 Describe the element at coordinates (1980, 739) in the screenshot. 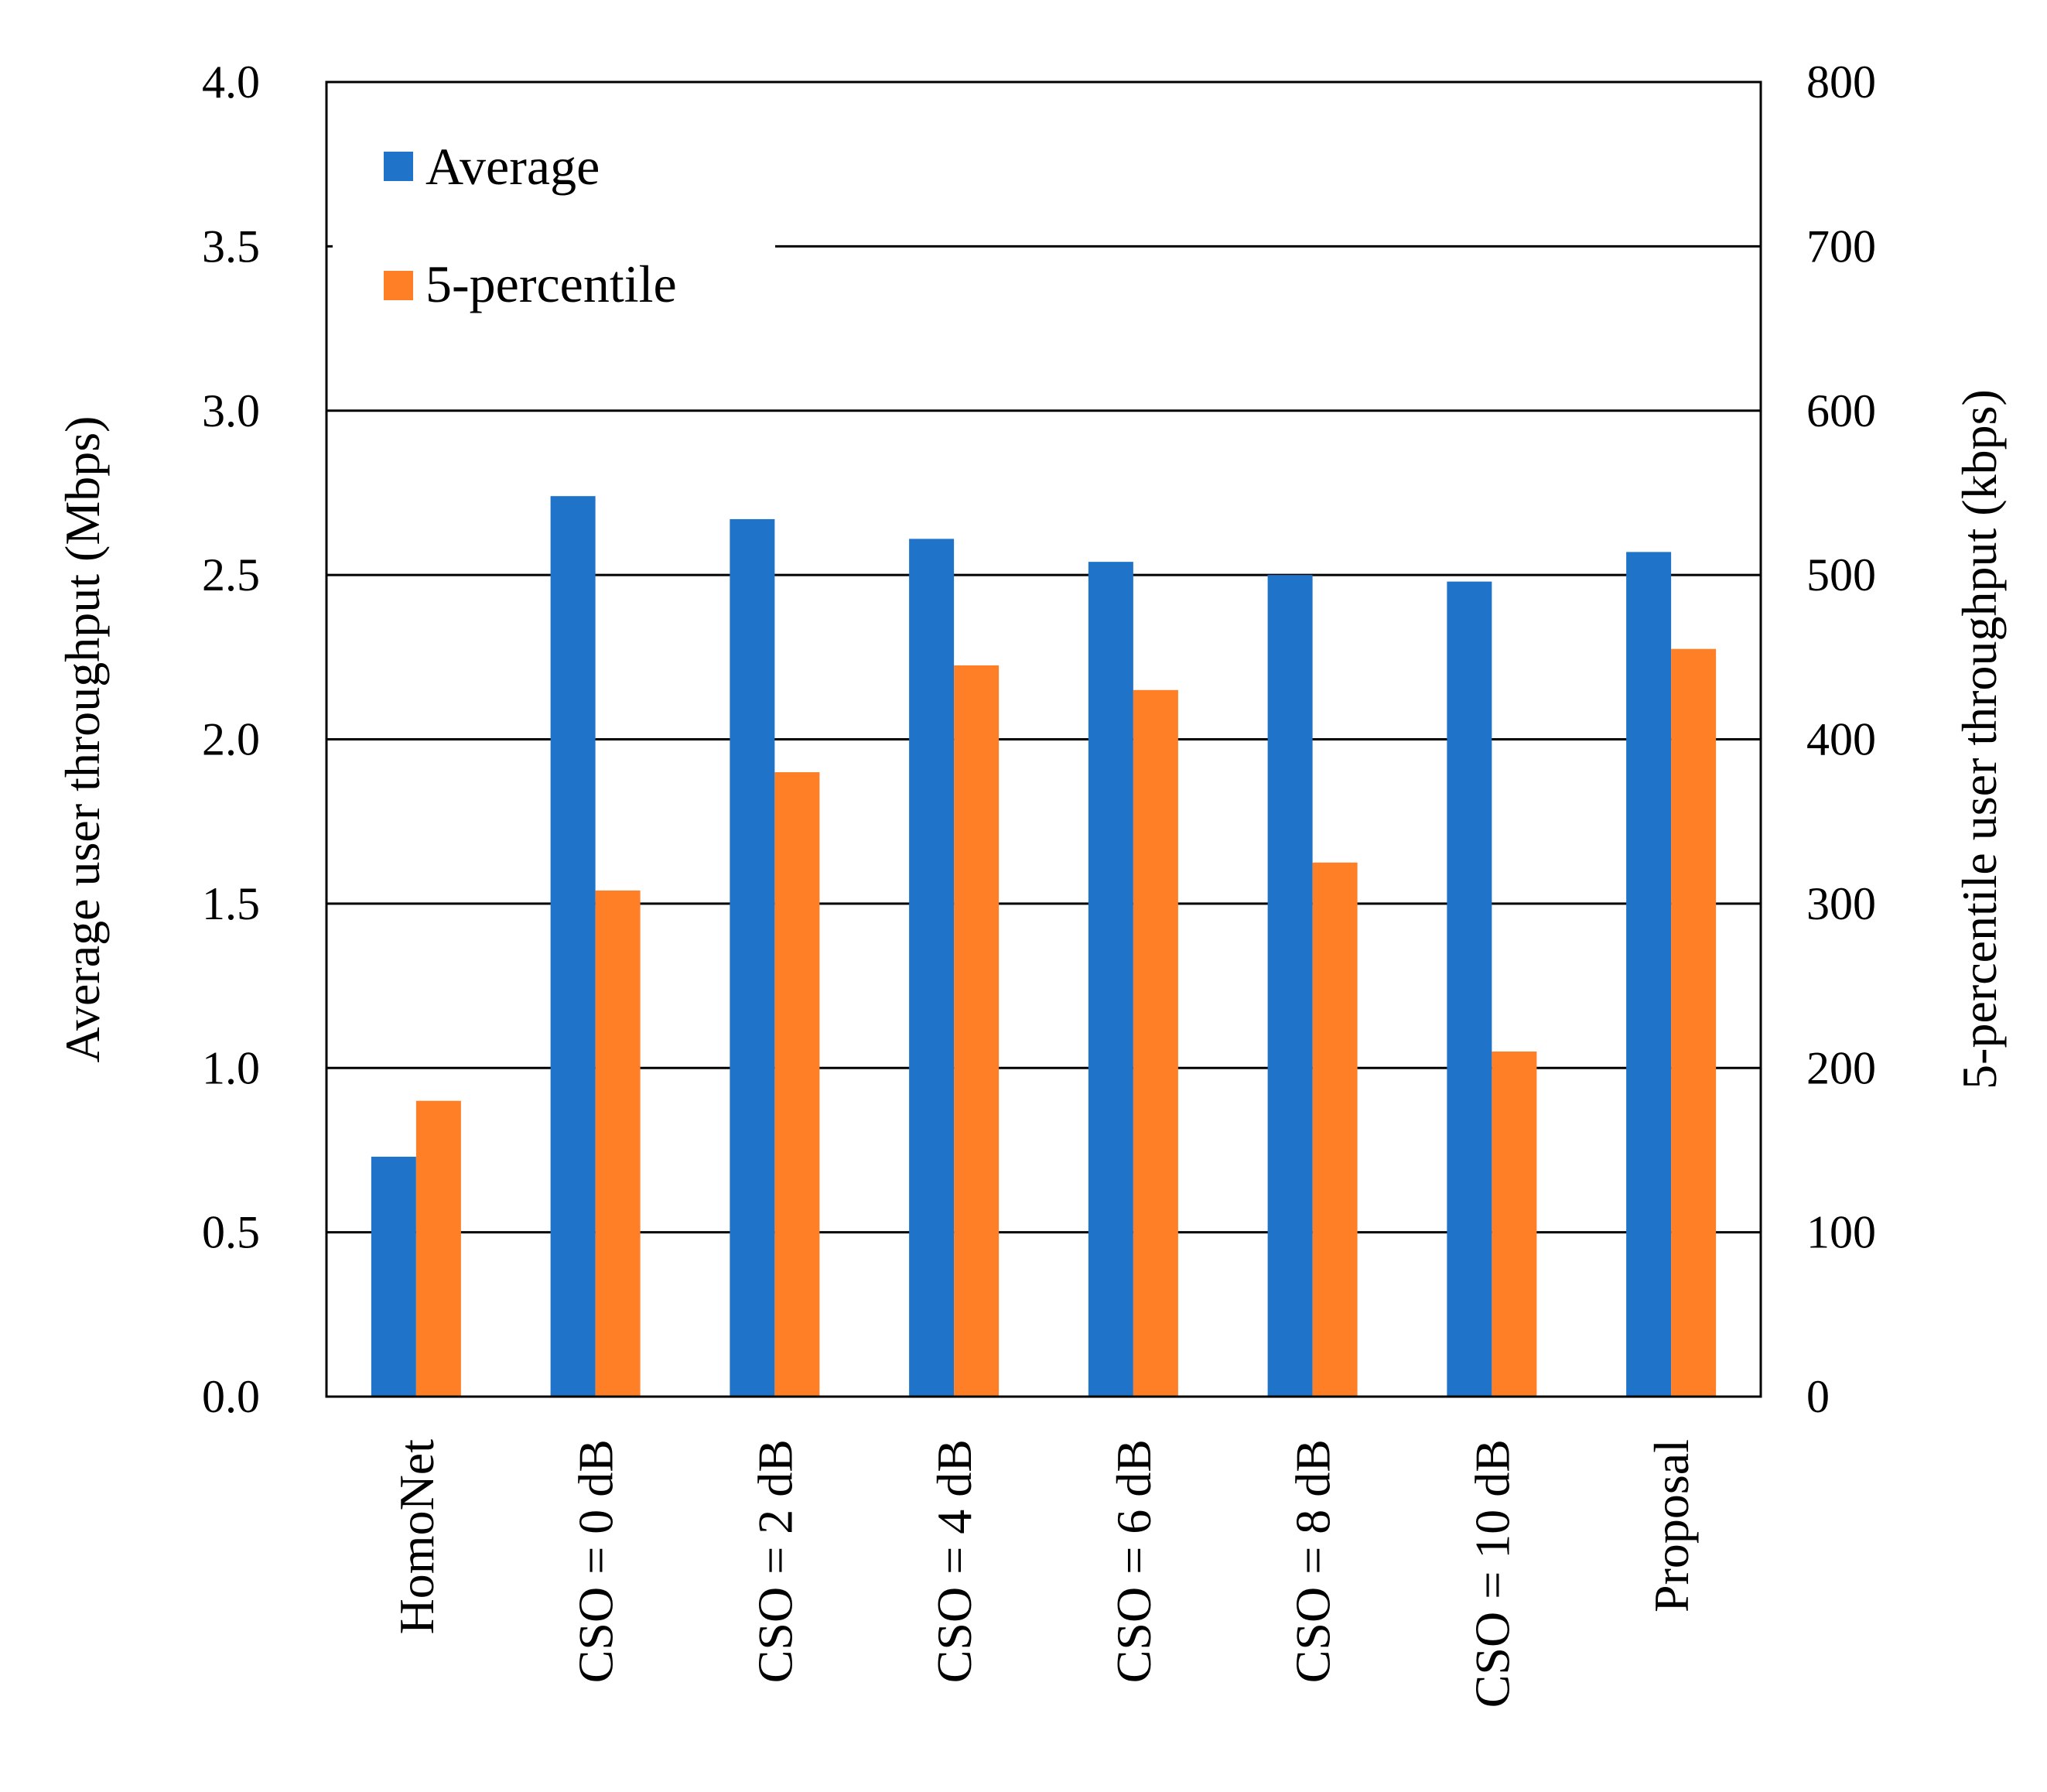

I see `right-axis-title: 5-percentile user throughput (kbps)` at that location.